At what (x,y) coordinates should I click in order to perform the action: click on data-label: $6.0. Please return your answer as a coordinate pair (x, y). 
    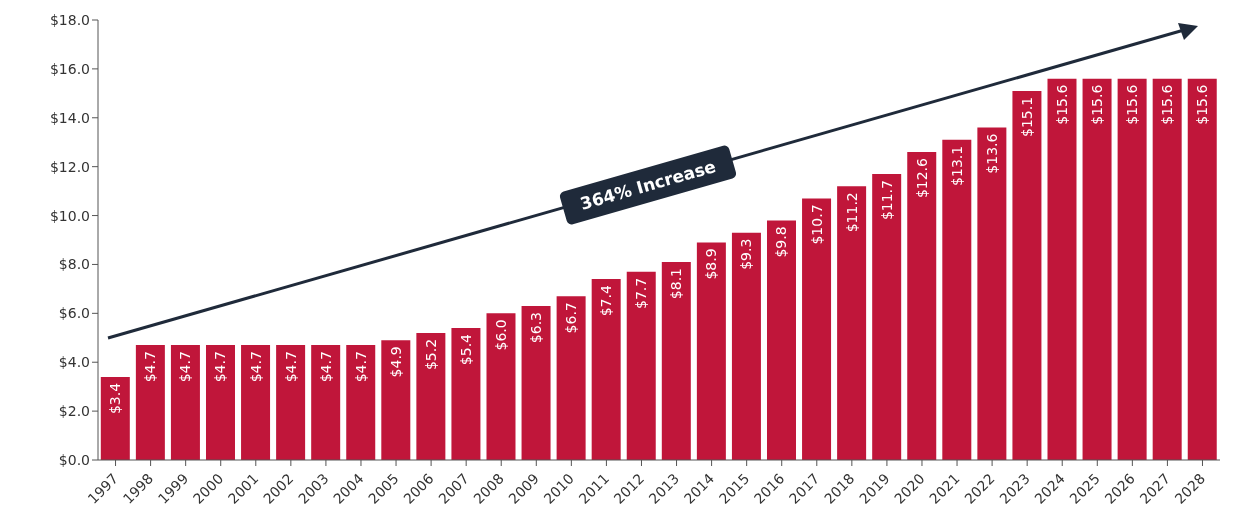
    Looking at the image, I should click on (500, 335).